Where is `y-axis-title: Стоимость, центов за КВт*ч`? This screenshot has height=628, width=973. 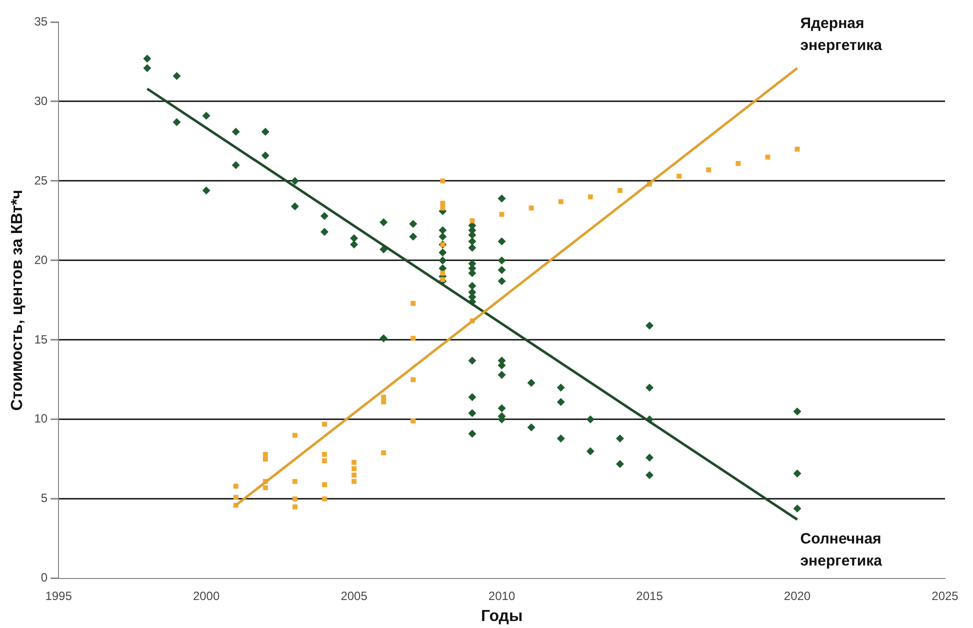 y-axis-title: Стоимость, центов за КВт*ч is located at coordinates (17, 300).